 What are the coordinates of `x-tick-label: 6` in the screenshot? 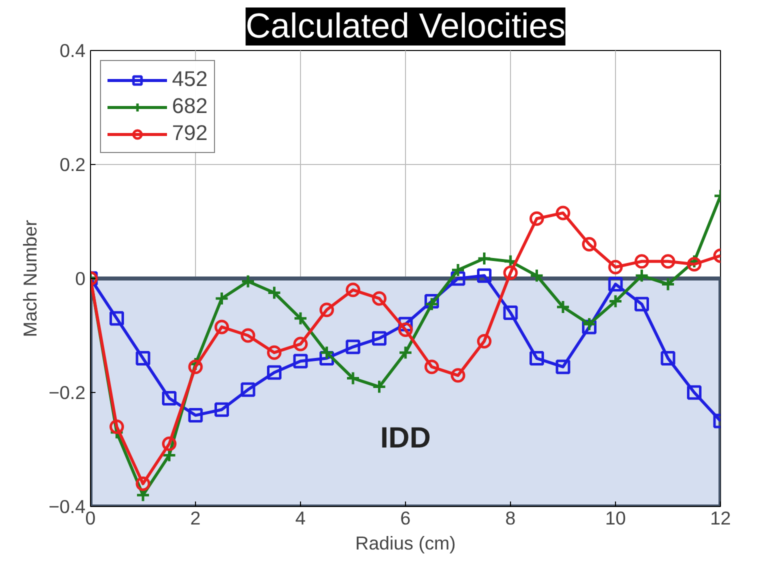 It's located at (405, 518).